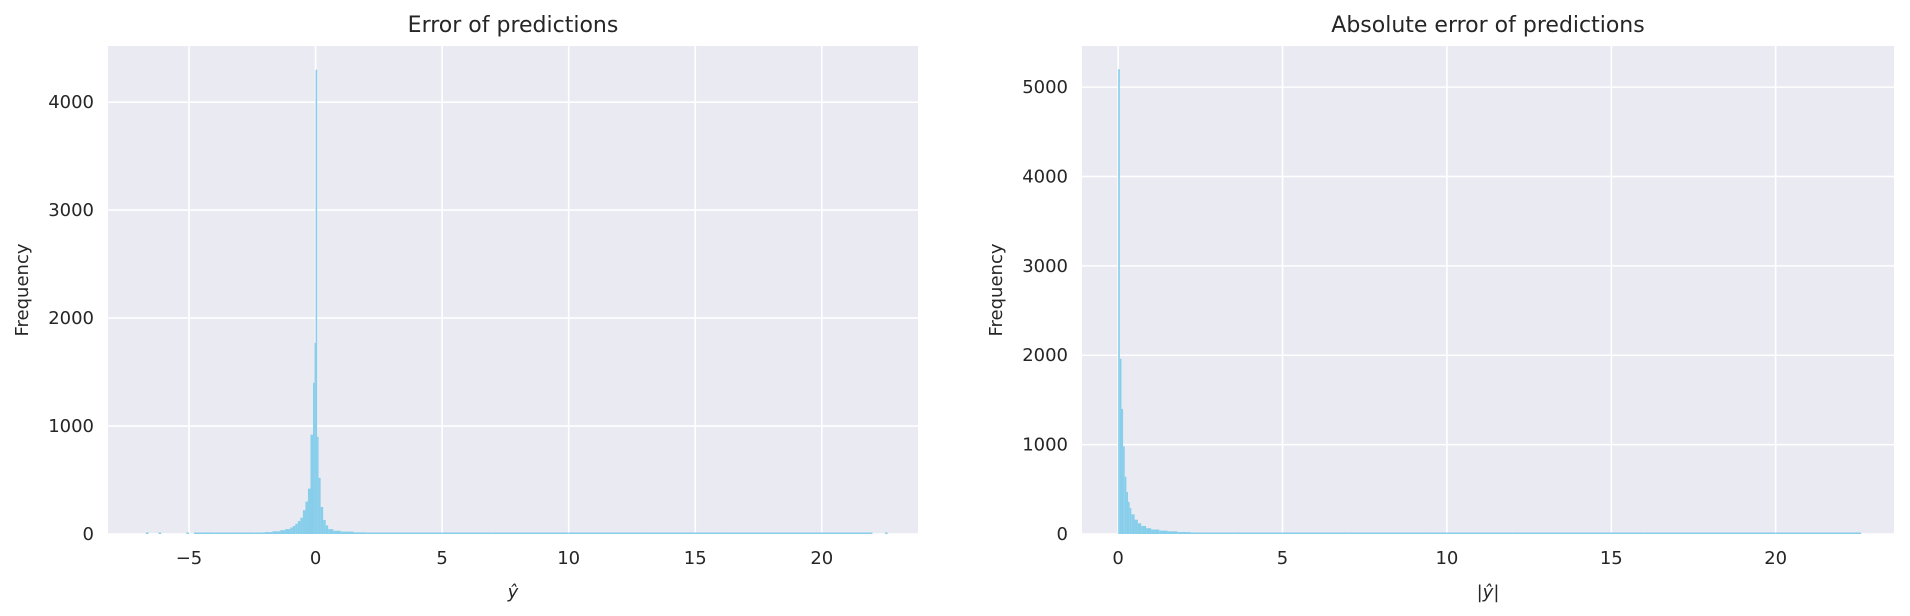 This screenshot has width=1910, height=616. Describe the element at coordinates (1487, 25) in the screenshot. I see `chart-title: Absolute error of predictions` at that location.